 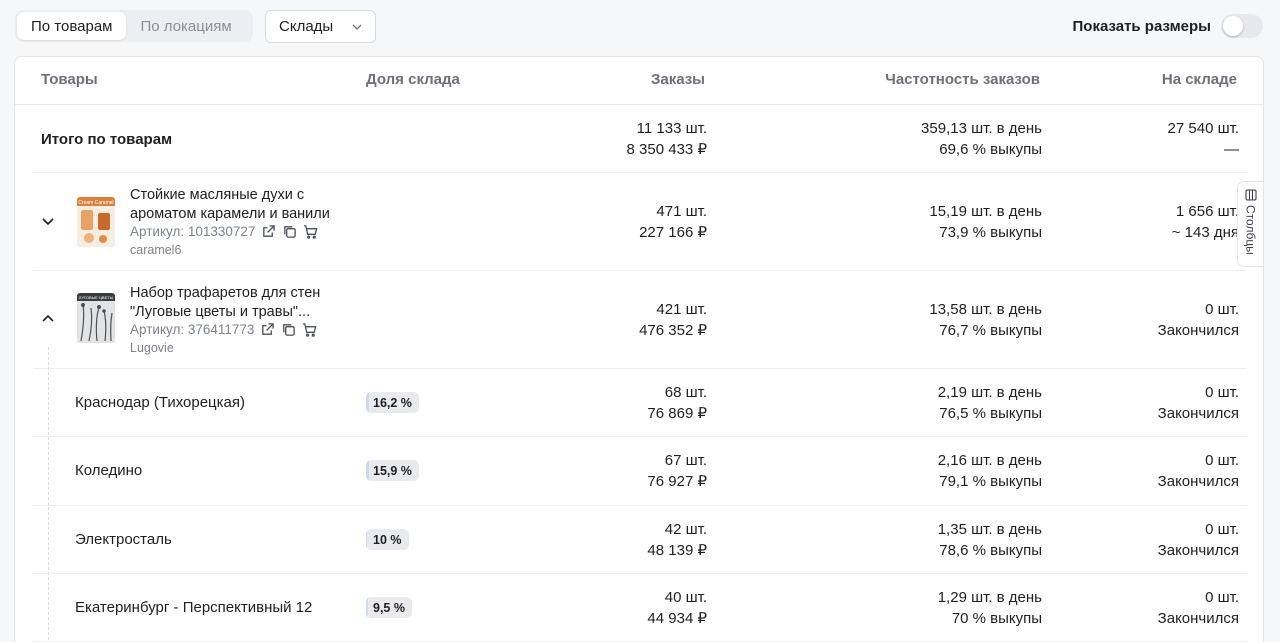 What do you see at coordinates (413, 79) in the screenshot?
I see `header-share: Доля склада` at bounding box center [413, 79].